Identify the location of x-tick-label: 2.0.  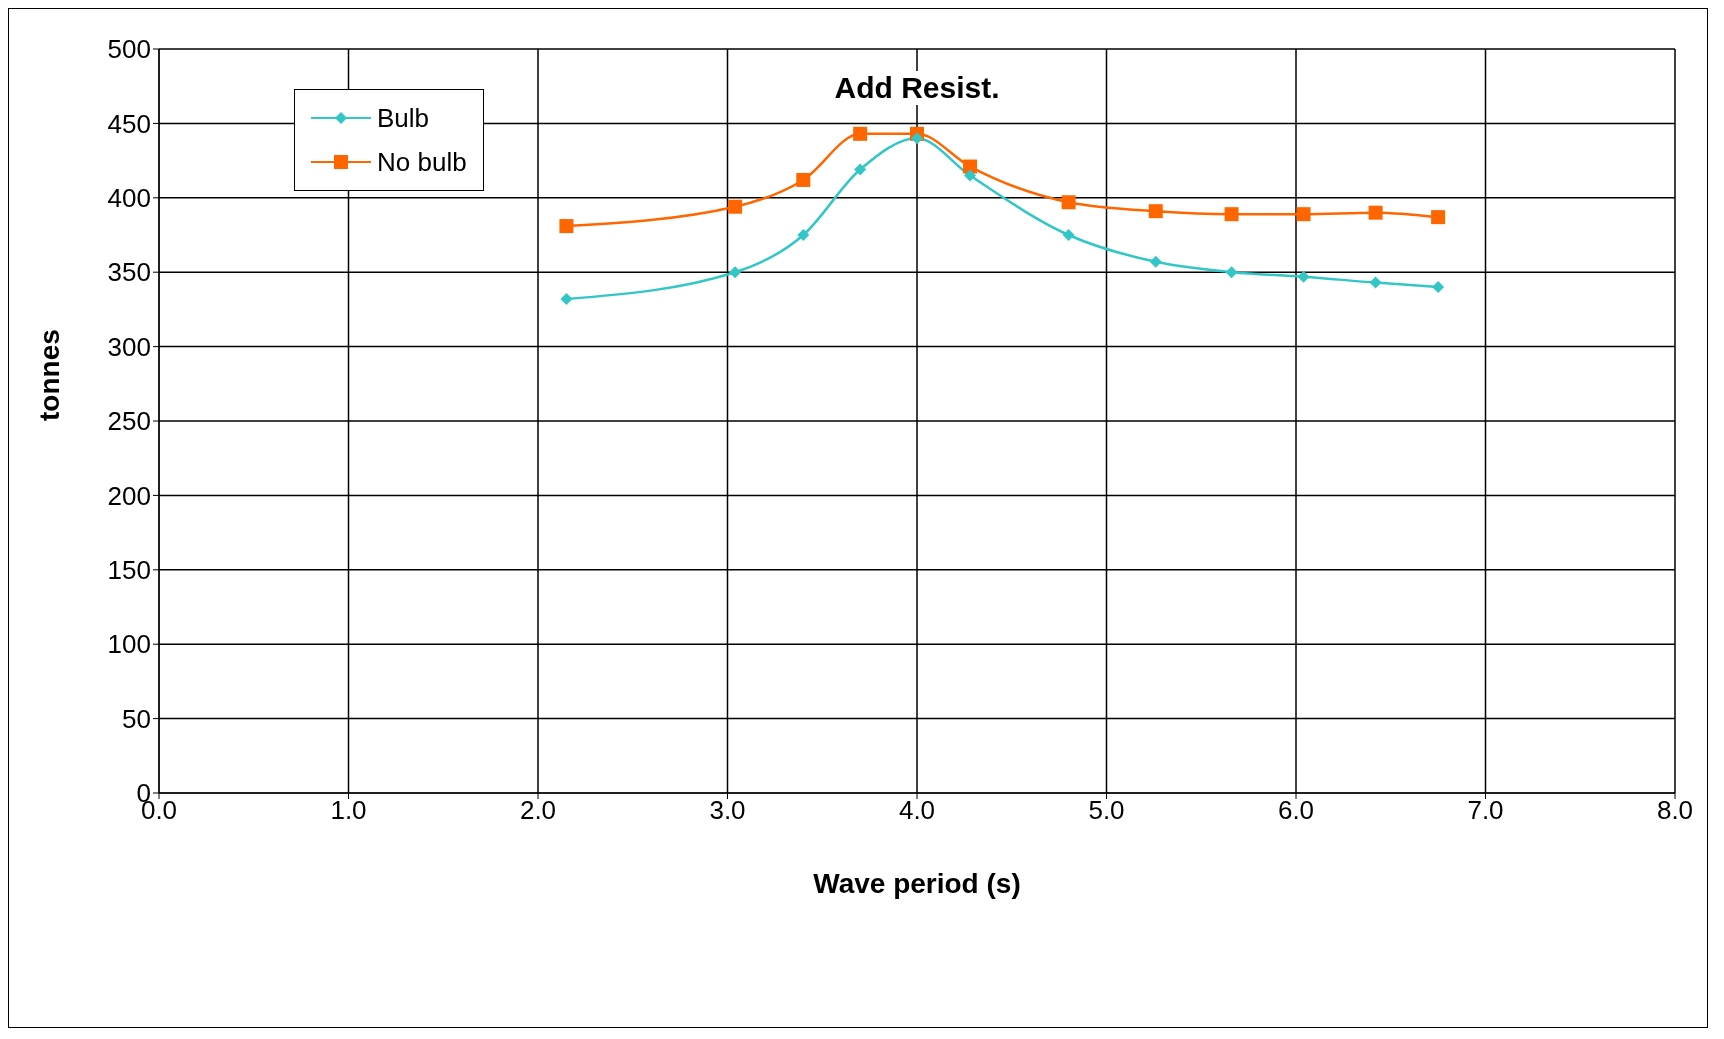
(538, 810).